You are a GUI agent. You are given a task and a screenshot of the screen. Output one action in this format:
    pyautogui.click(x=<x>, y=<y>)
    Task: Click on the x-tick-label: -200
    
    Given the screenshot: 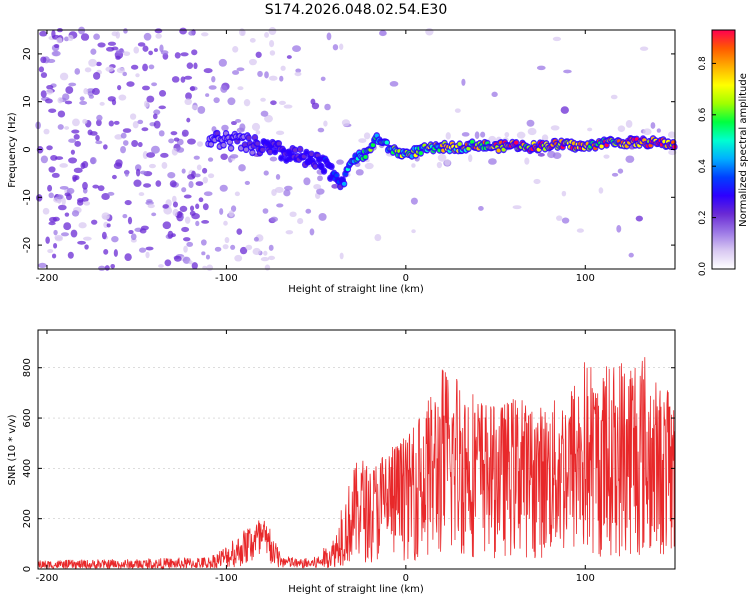 What is the action you would take?
    pyautogui.click(x=47, y=278)
    